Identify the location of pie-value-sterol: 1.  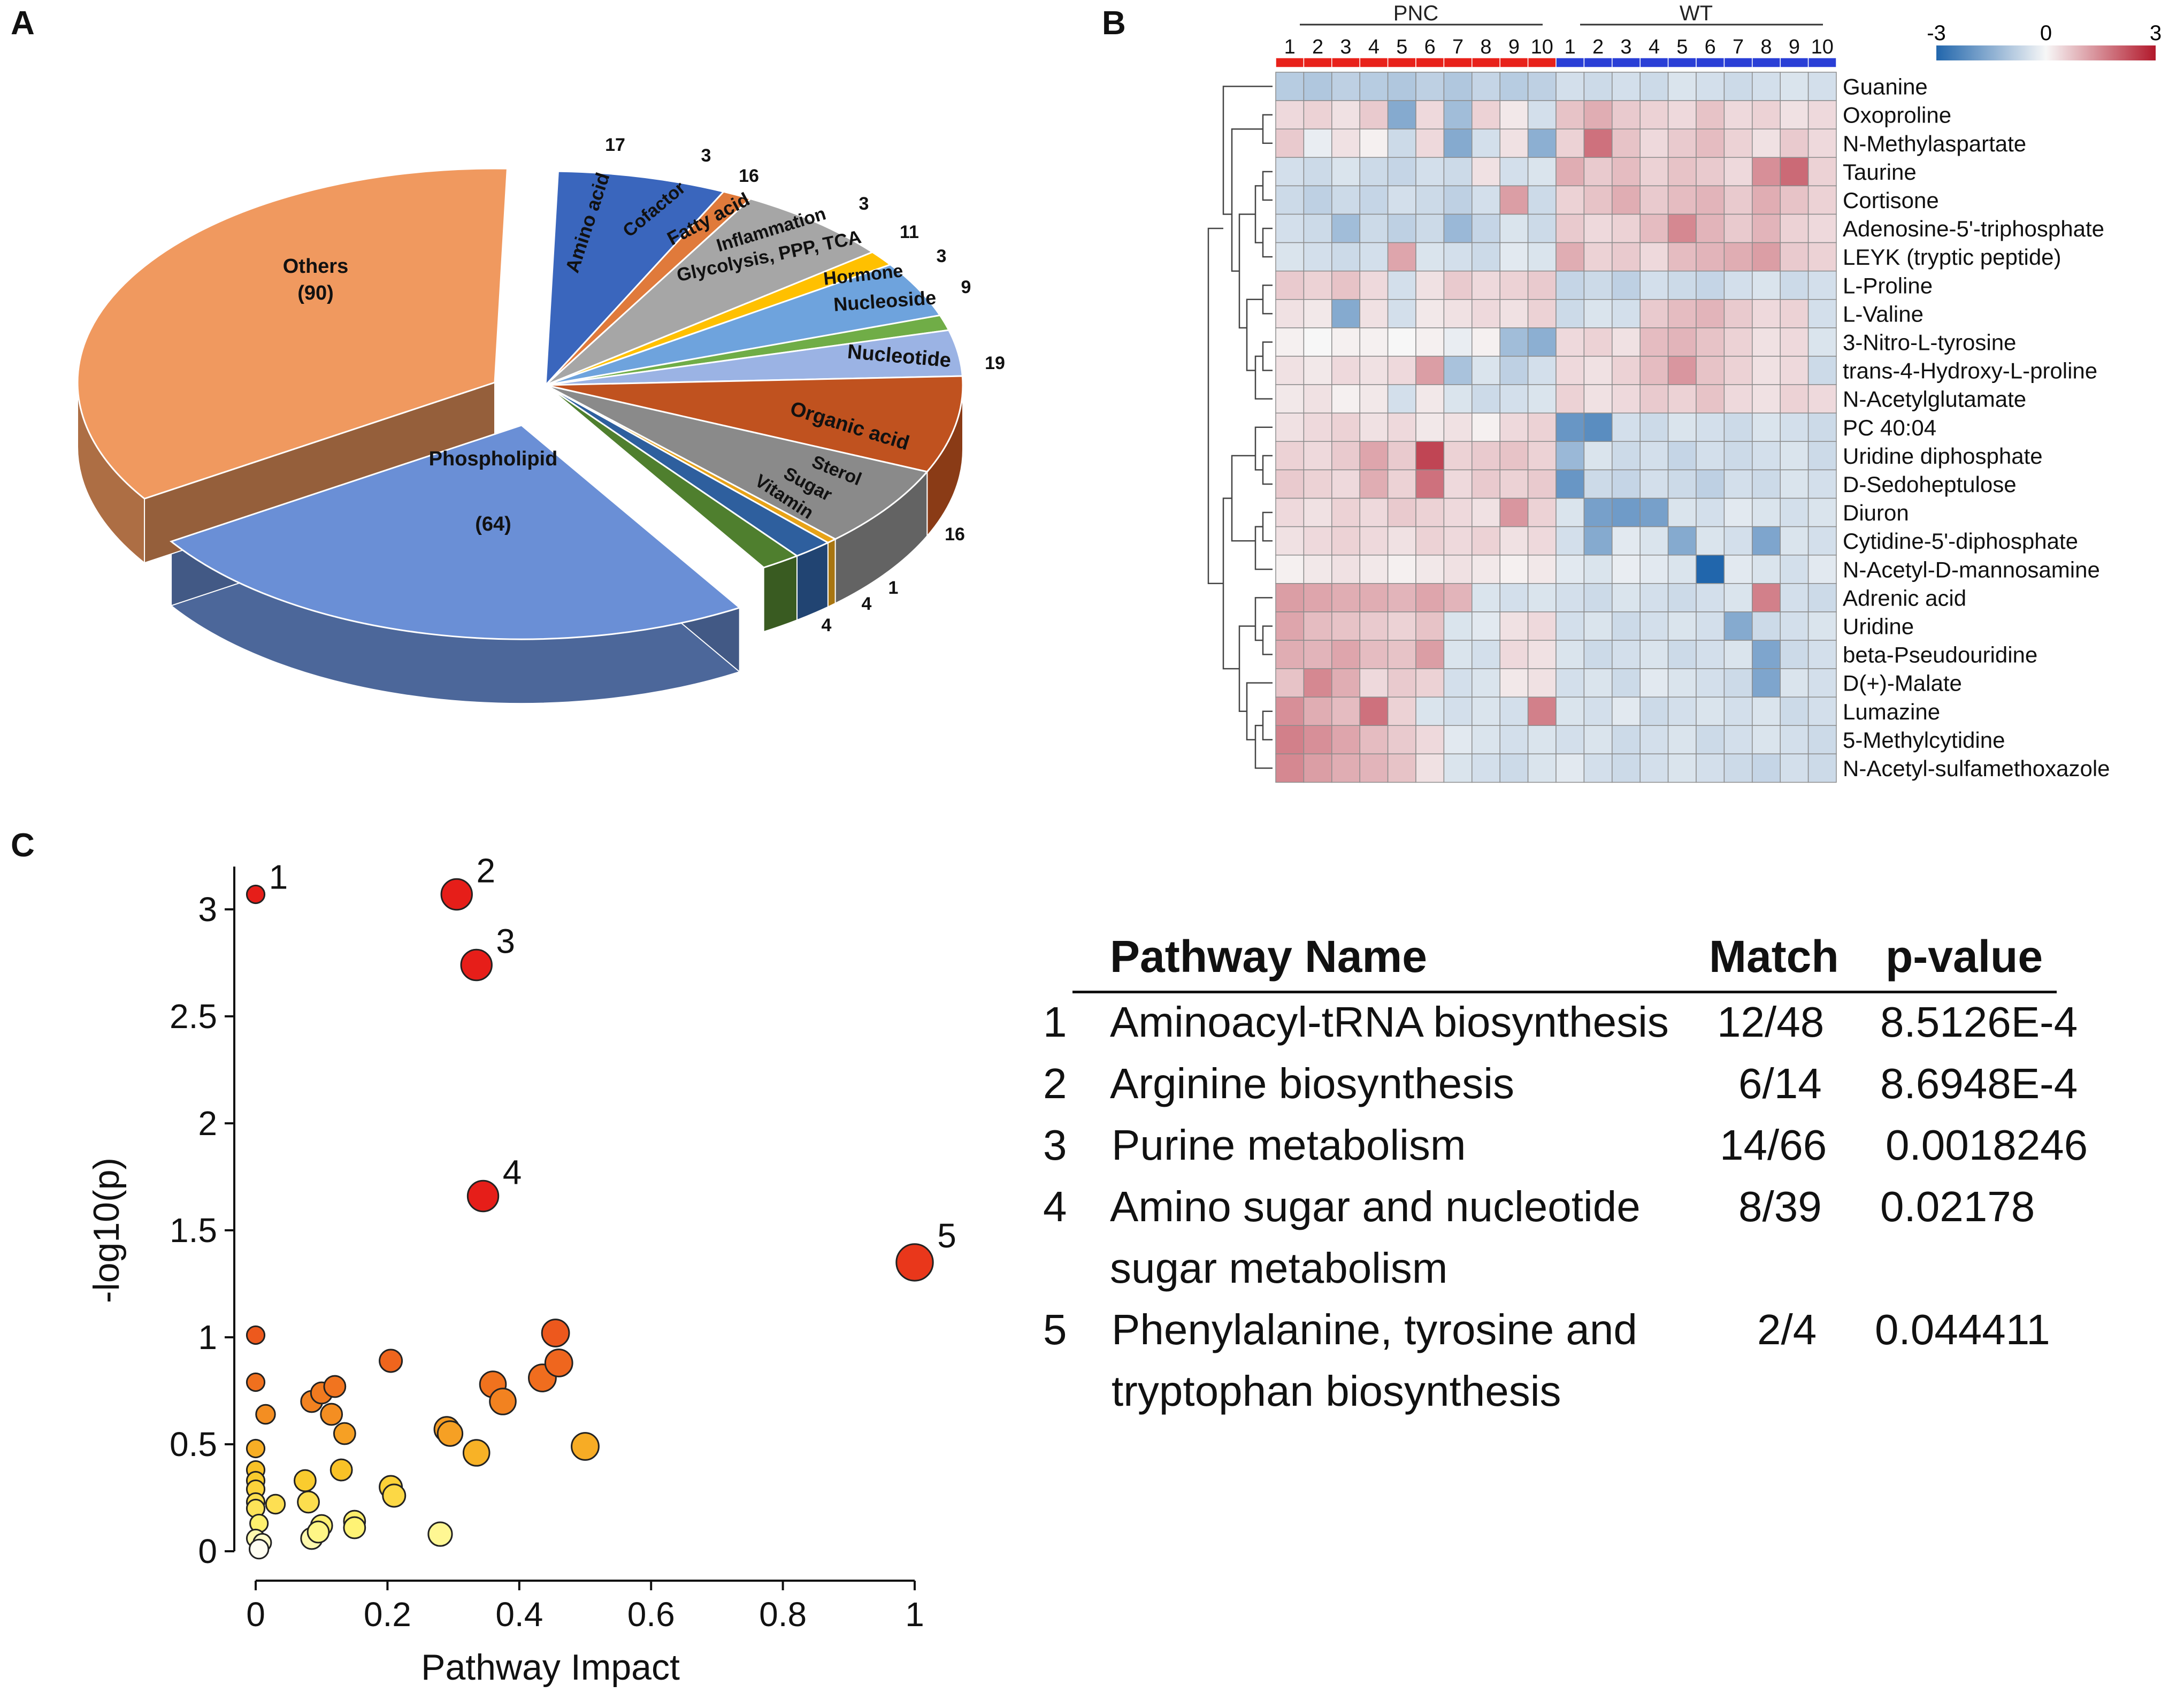
(894, 588).